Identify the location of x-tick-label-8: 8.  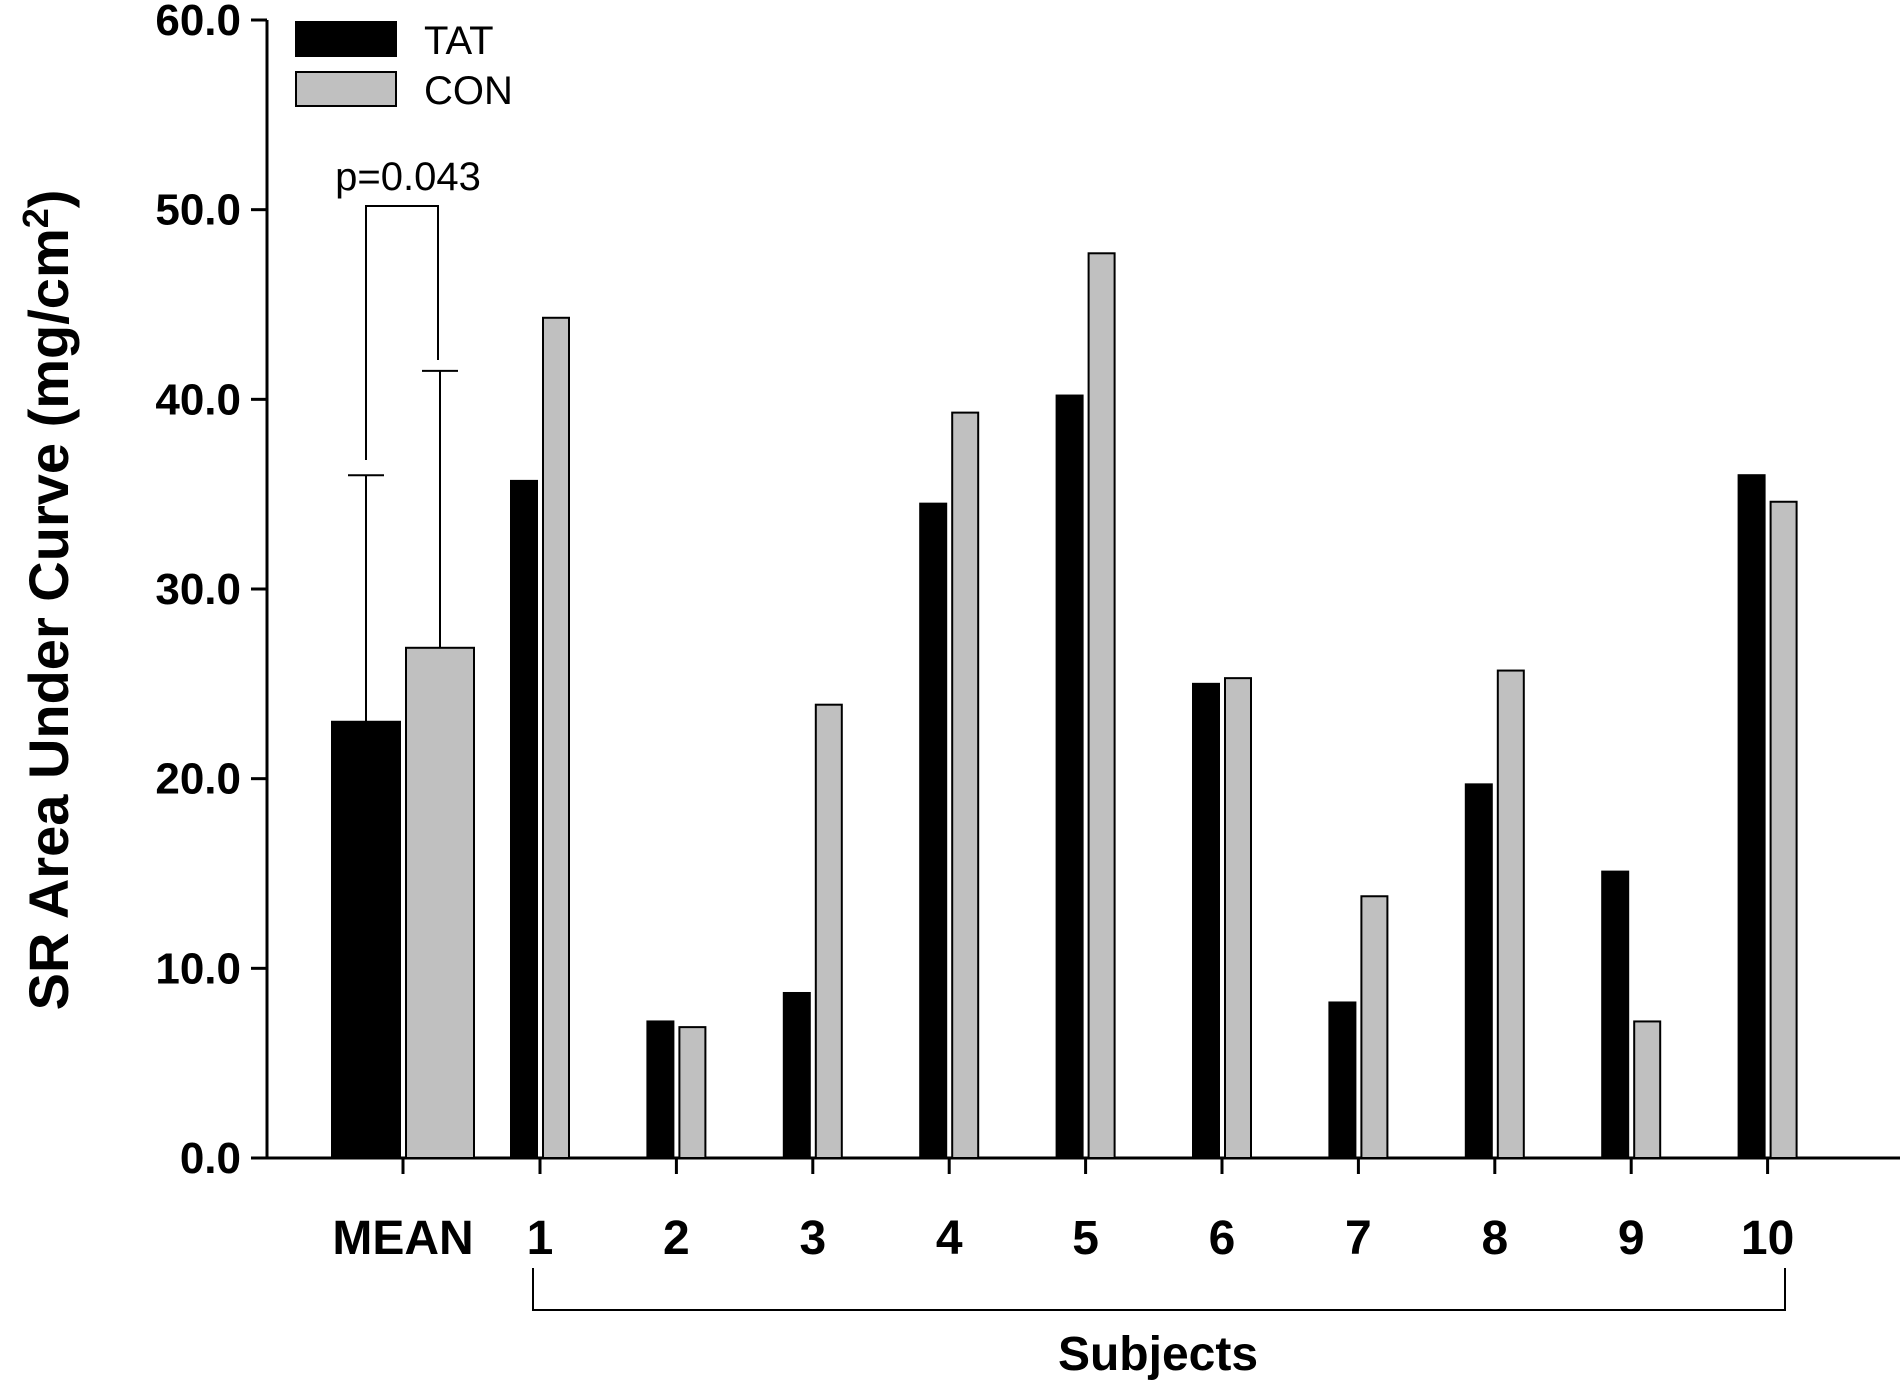
(1494, 1238).